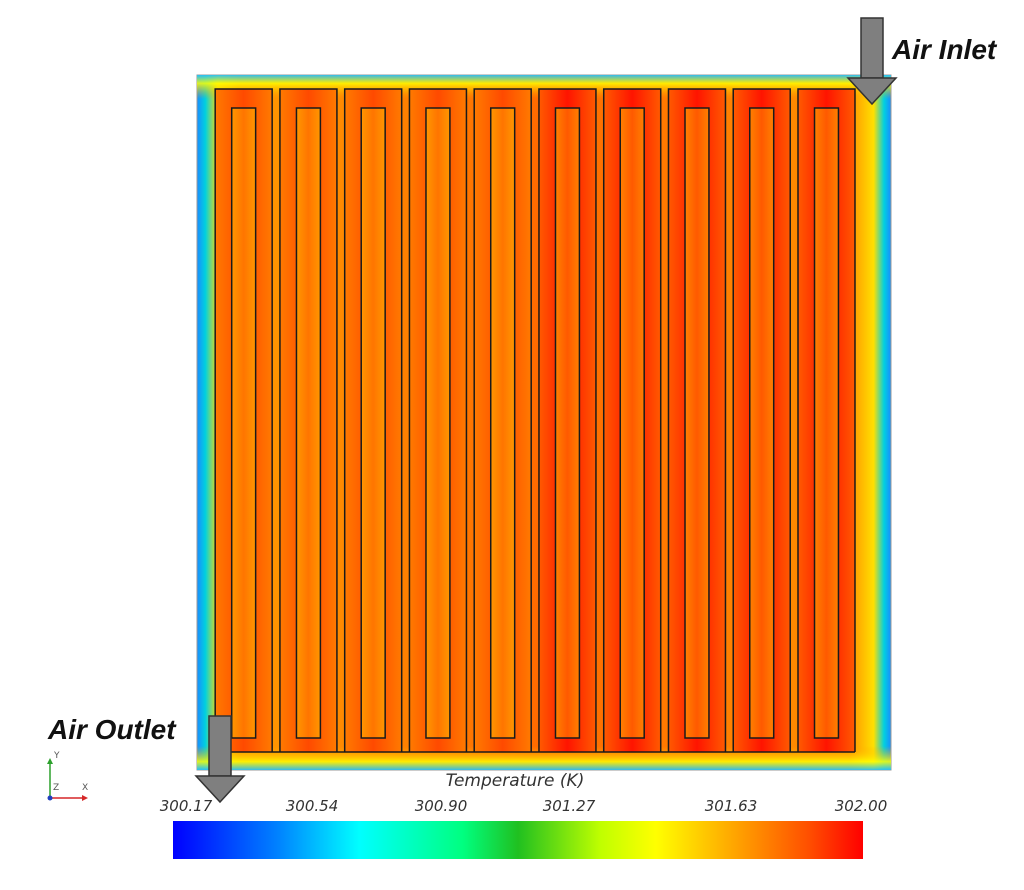  I want to click on triad-z-label: Z, so click(56, 788).